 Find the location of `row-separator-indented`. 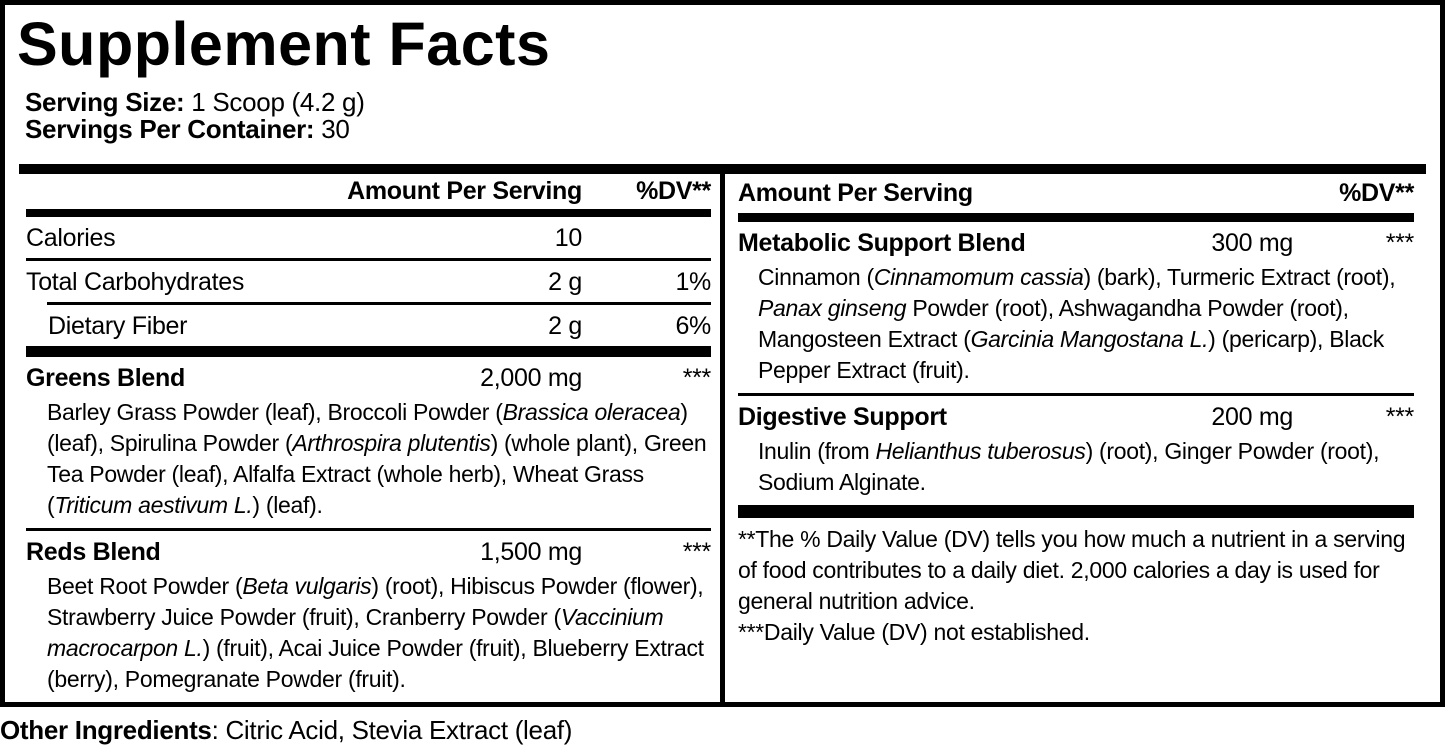

row-separator-indented is located at coordinates (379, 303).